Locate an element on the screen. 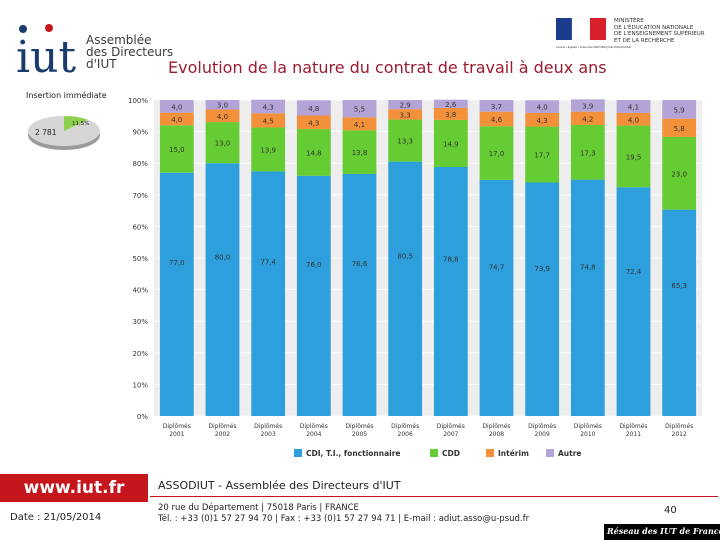 The height and width of the screenshot is (540, 720). iut-logo-brand: iut is located at coordinates (46, 56).